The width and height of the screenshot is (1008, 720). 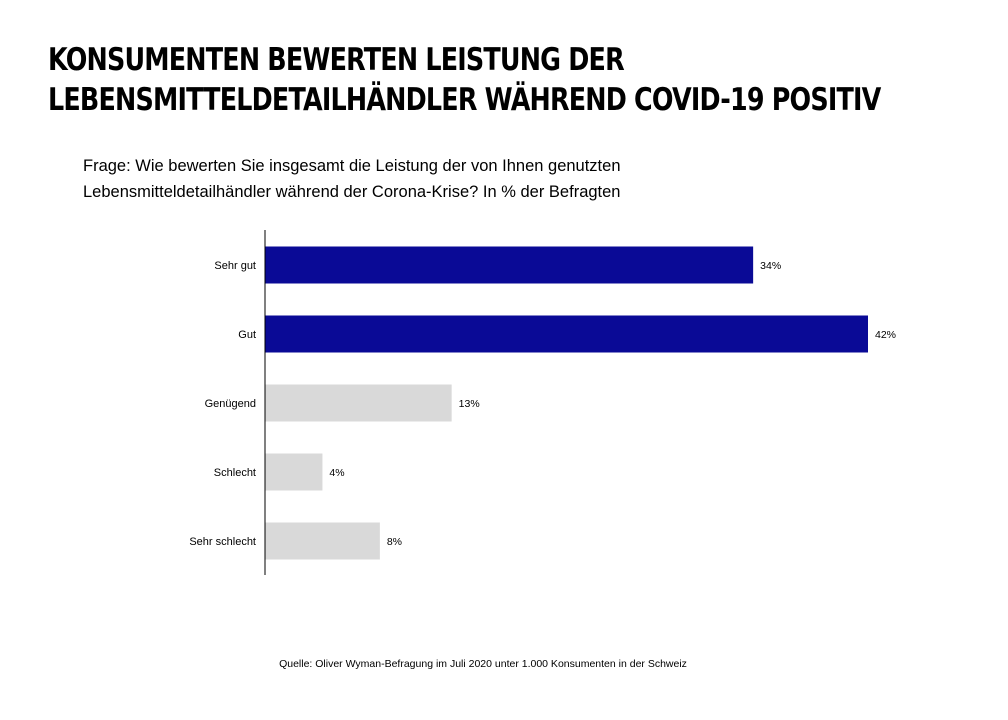 What do you see at coordinates (247, 335) in the screenshot?
I see `category-label-1: Gut` at bounding box center [247, 335].